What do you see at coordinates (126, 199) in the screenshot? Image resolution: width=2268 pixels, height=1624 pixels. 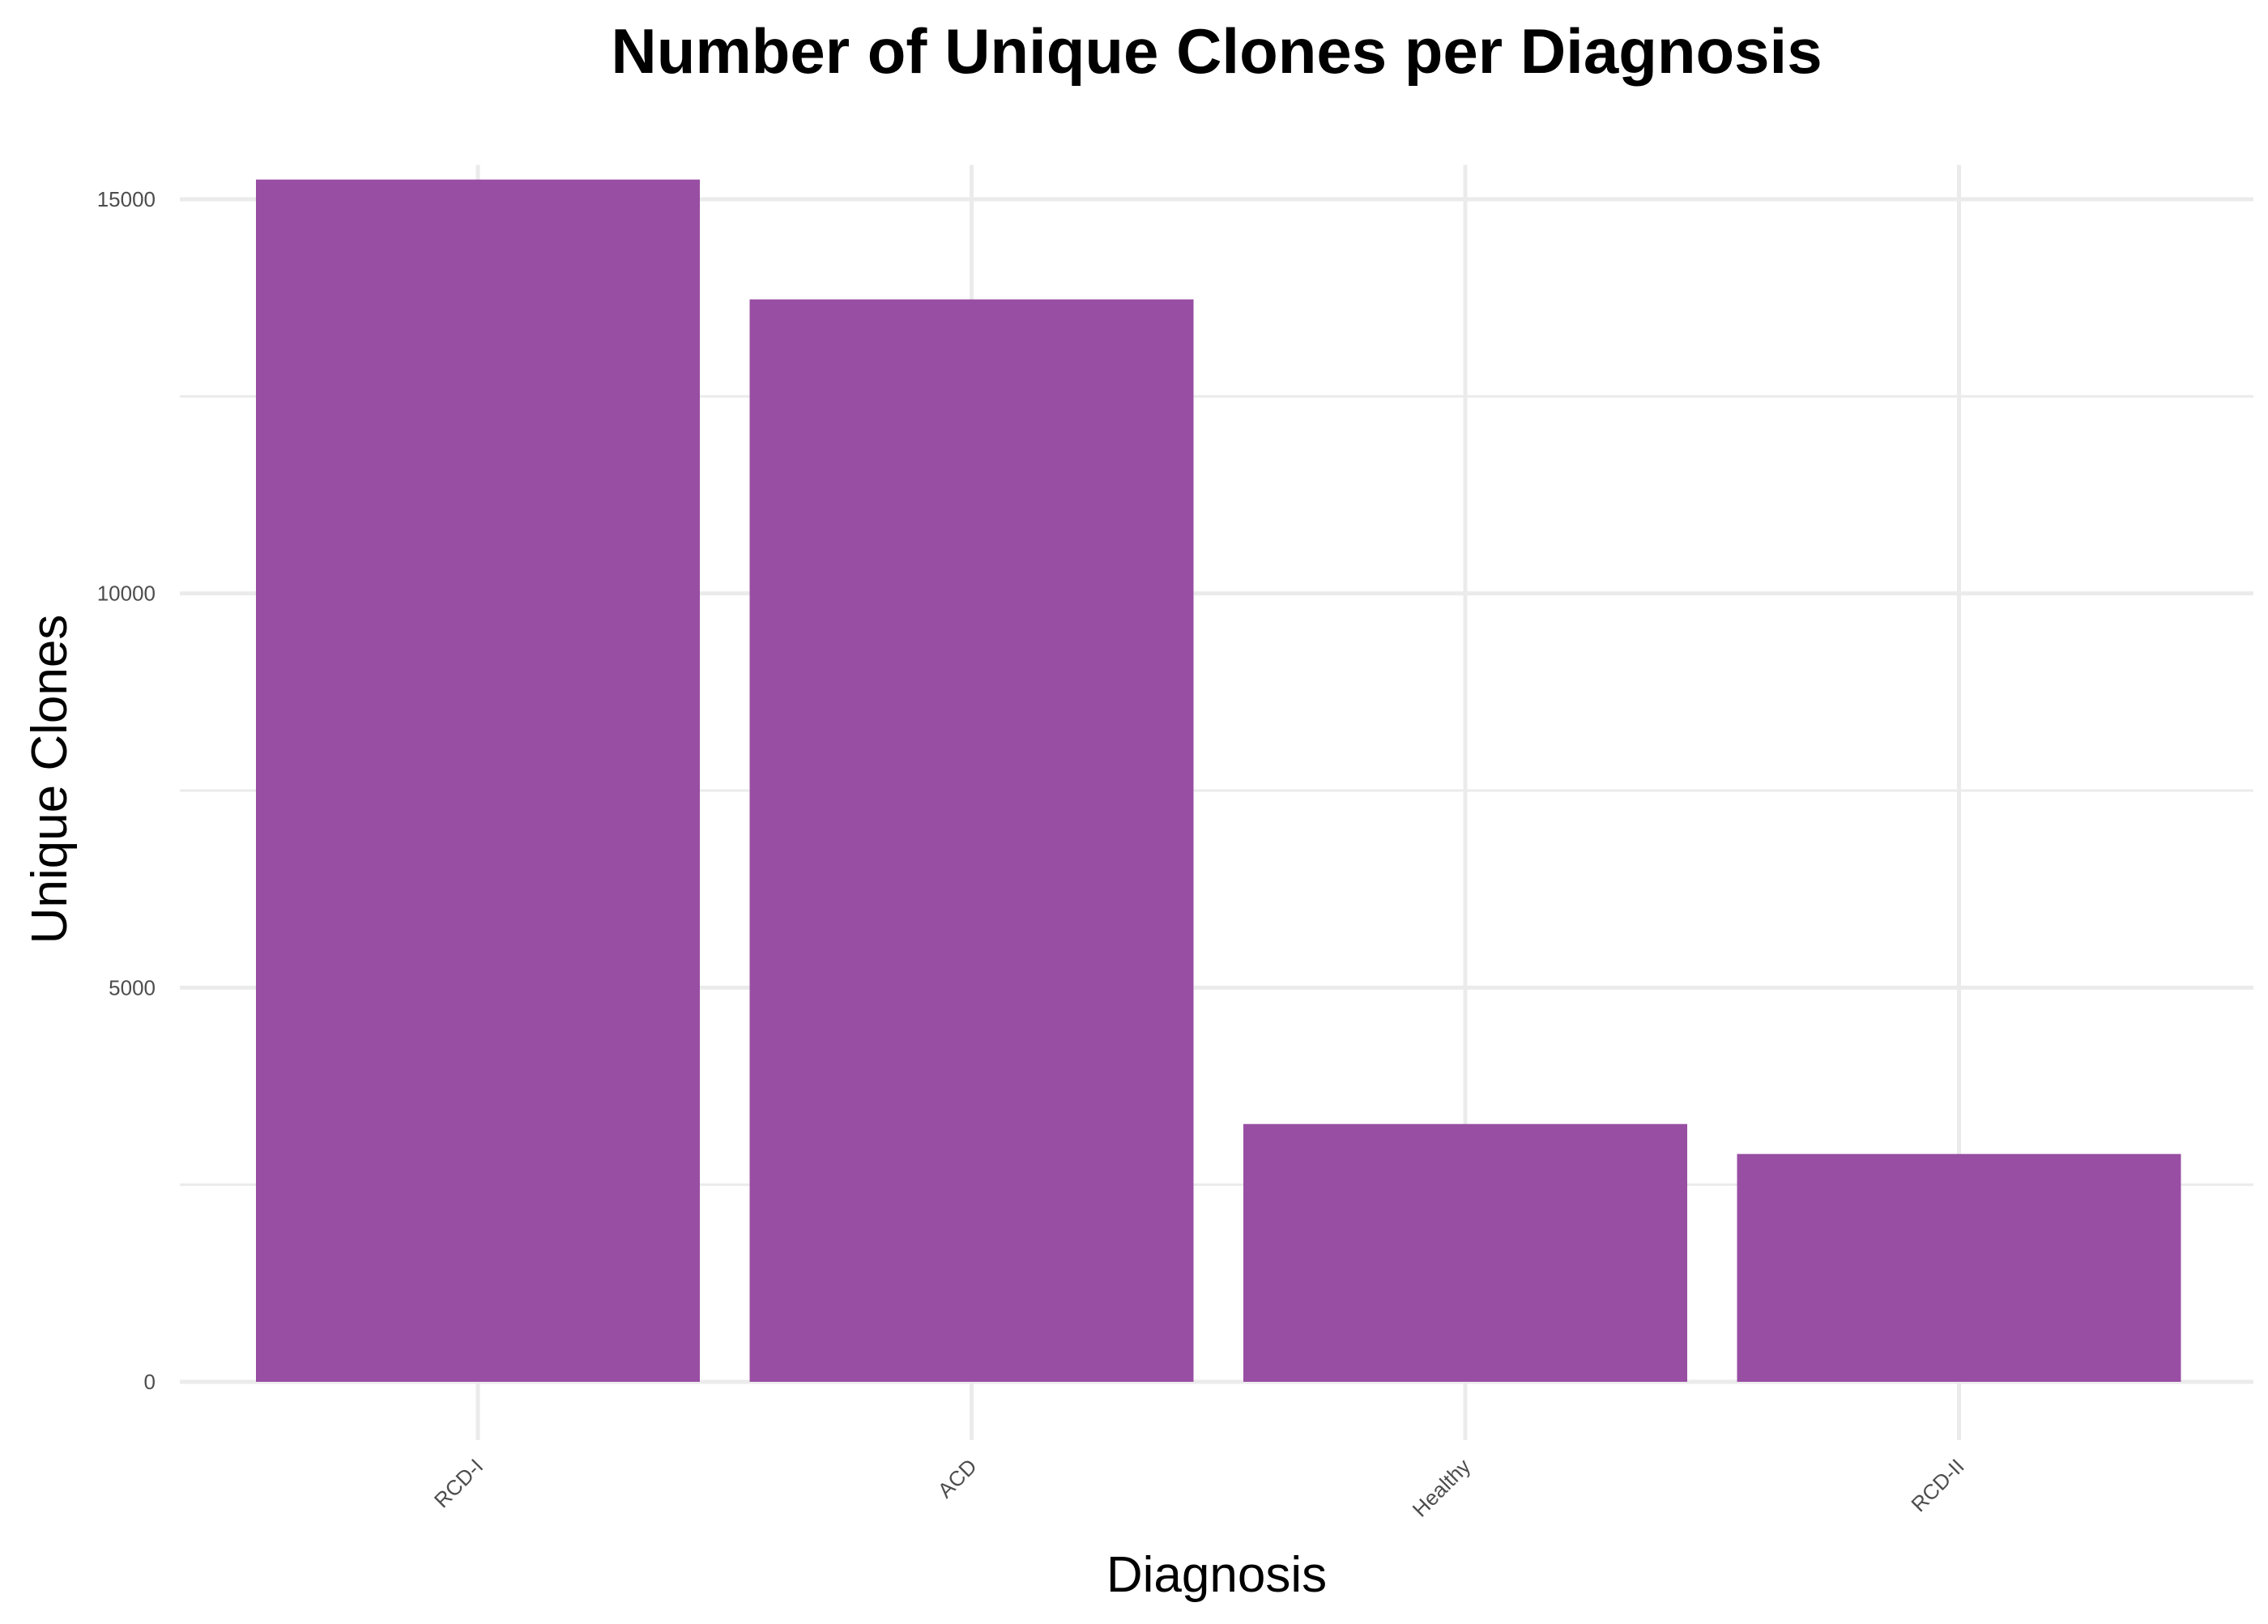 I see `y-tick-label: 15000` at bounding box center [126, 199].